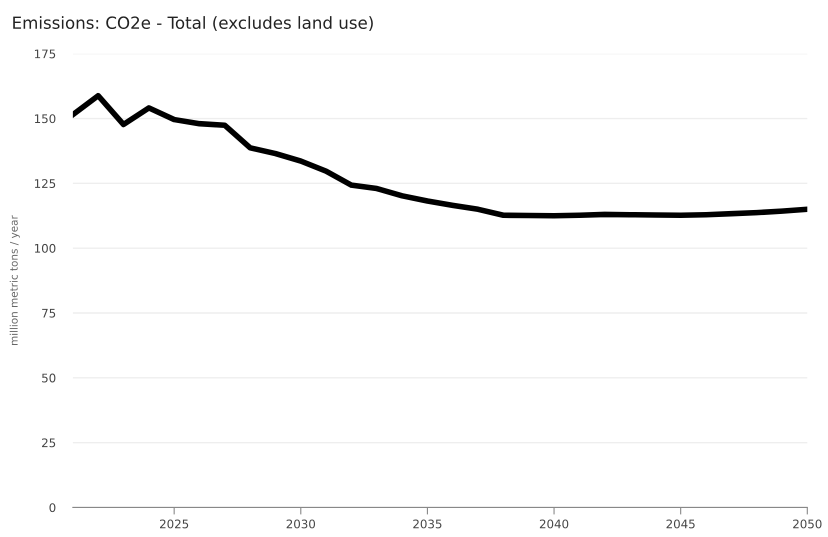 This screenshot has width=828, height=537. I want to click on x-tick-label: 2045, so click(680, 523).